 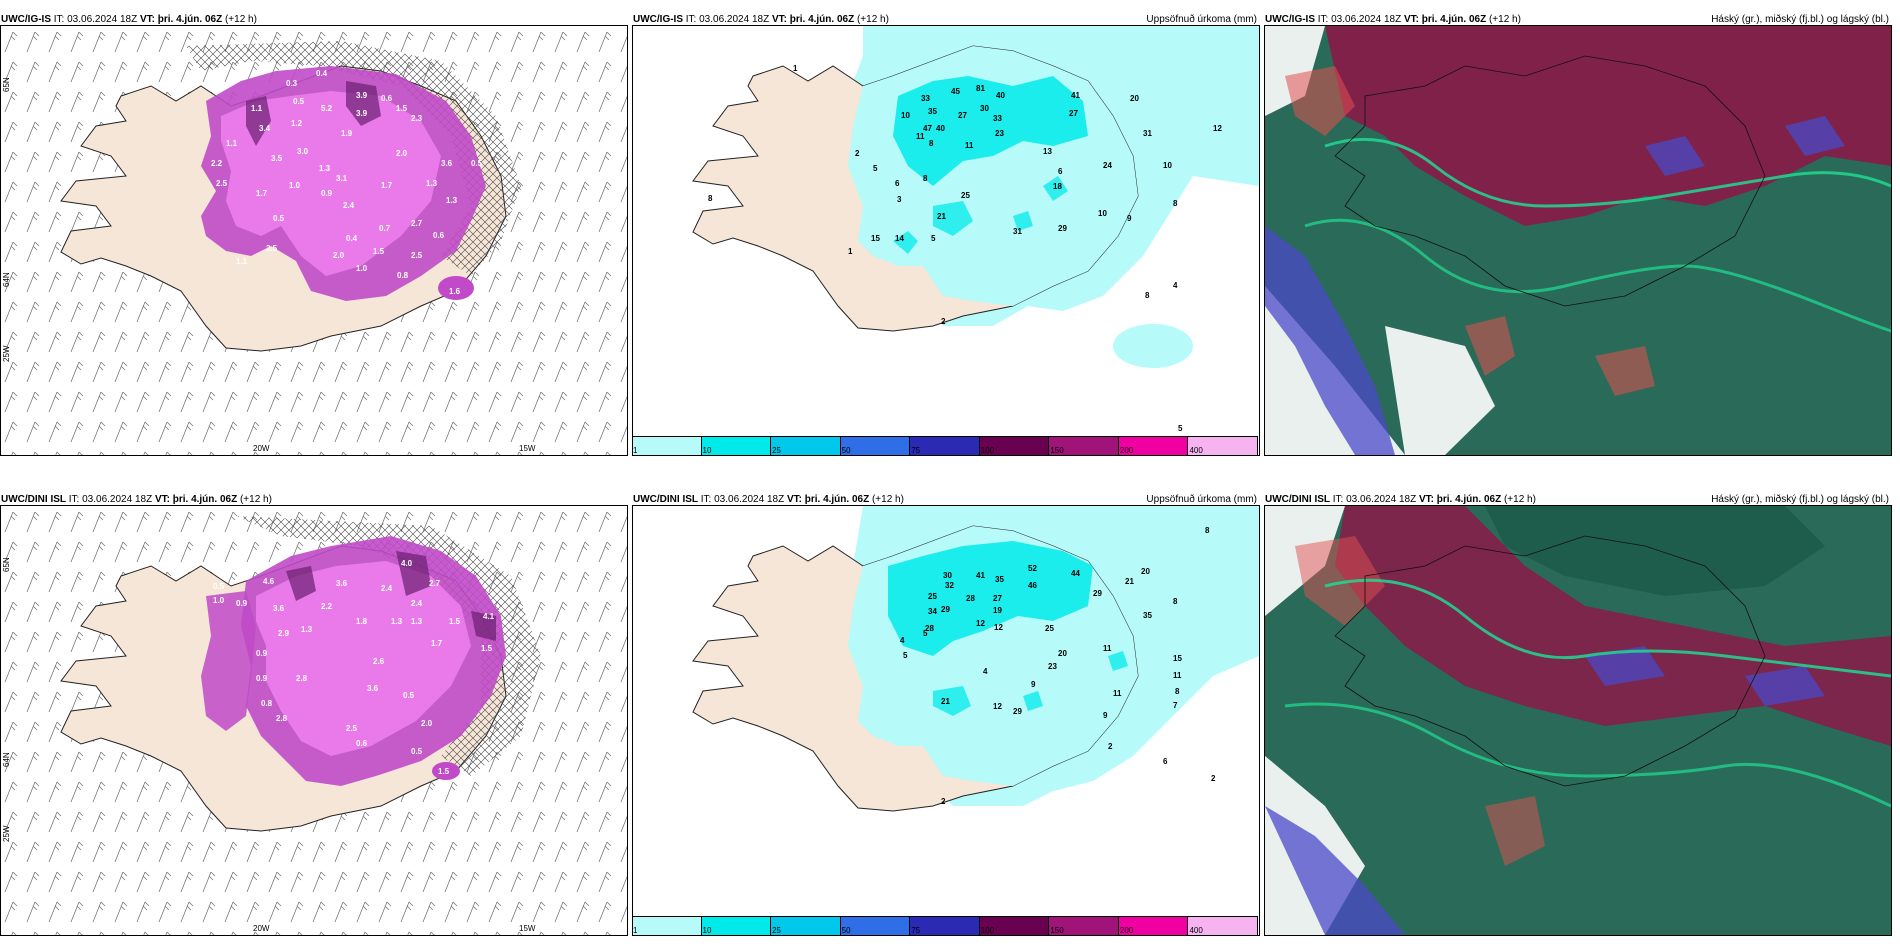 I want to click on model-name: UWC/IG-IS, so click(x=1290, y=19).